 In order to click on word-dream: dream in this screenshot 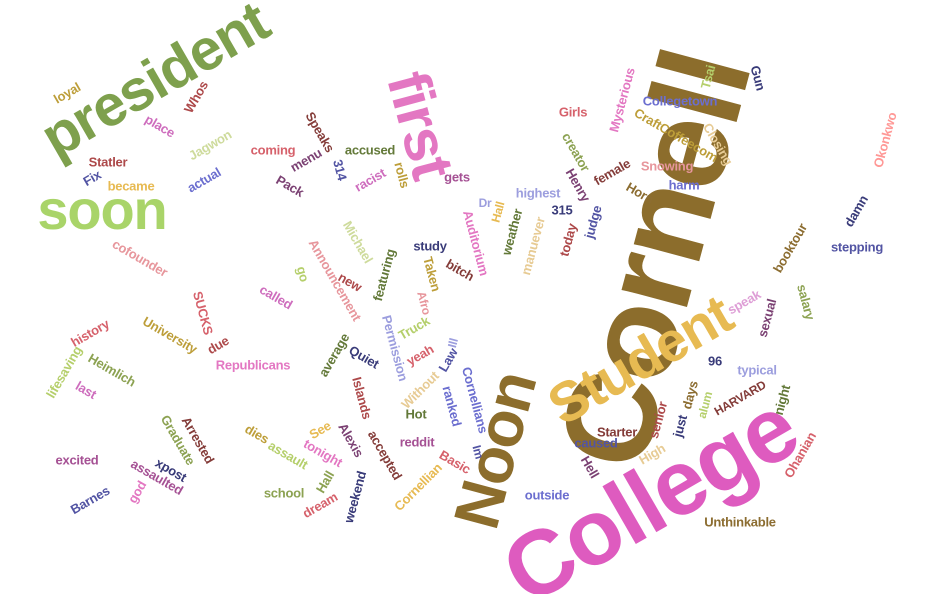, I will do `click(320, 505)`.